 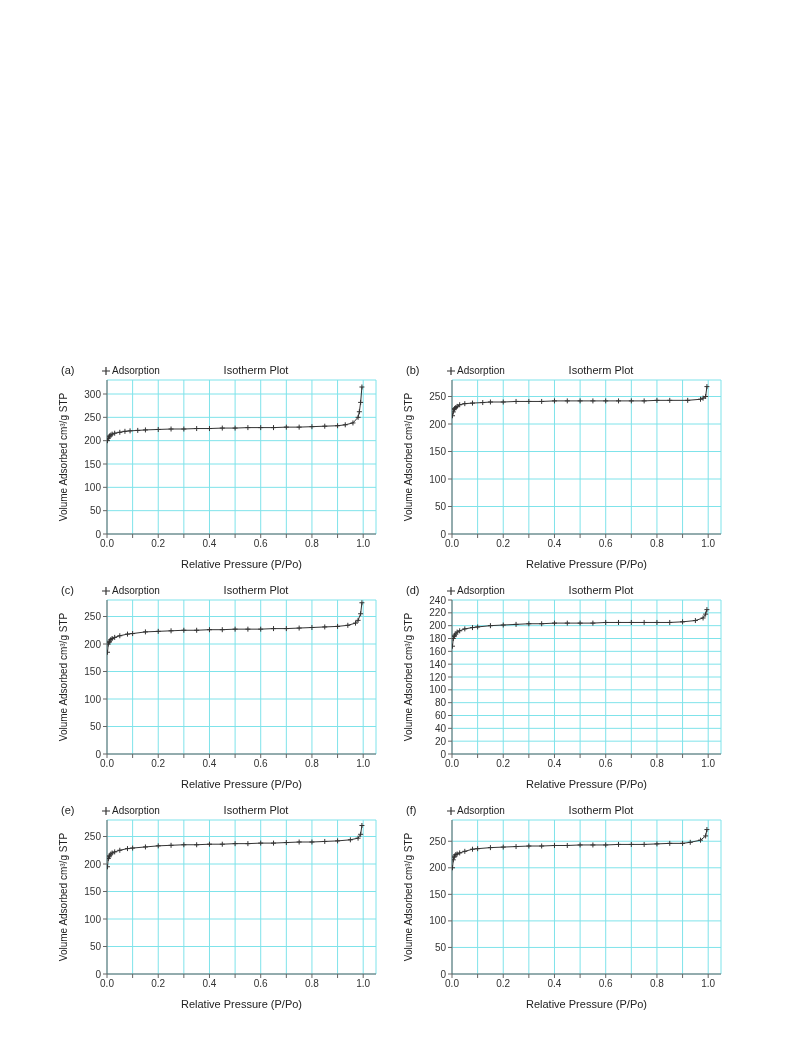 What do you see at coordinates (440, 728) in the screenshot?
I see `y-tick-label: 40` at bounding box center [440, 728].